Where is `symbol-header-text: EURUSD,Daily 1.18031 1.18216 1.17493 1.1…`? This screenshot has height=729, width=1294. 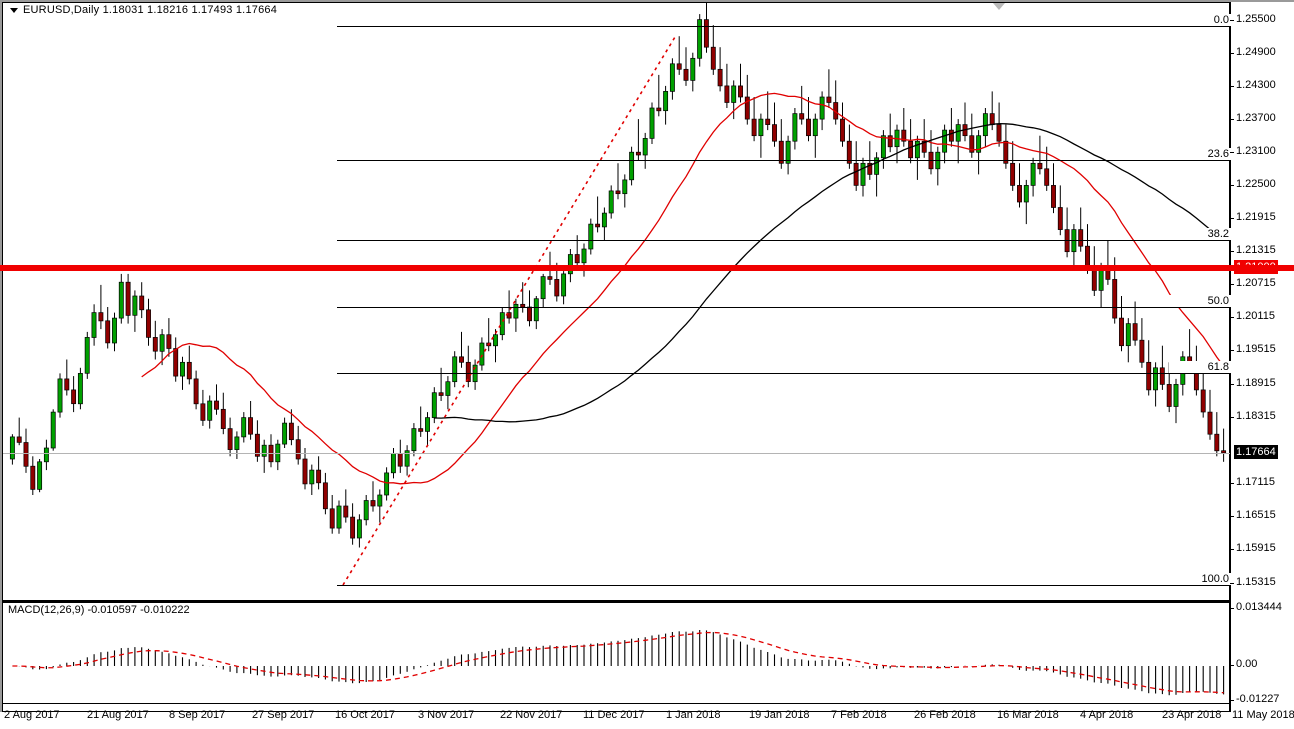
symbol-header-text: EURUSD,Daily 1.18031 1.18216 1.17493 1.1… is located at coordinates (150, 10).